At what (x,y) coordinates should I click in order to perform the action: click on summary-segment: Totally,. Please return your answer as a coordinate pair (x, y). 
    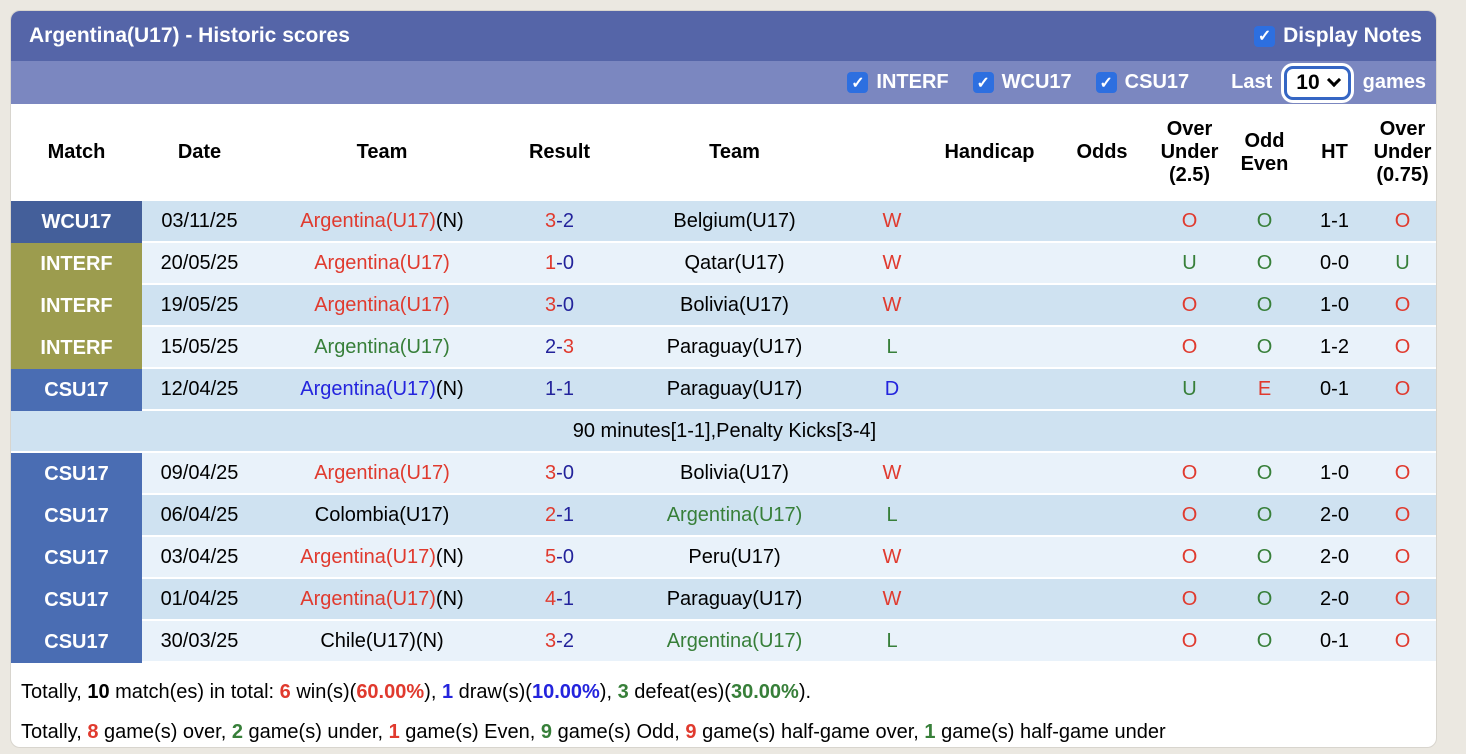
    Looking at the image, I should click on (54, 732).